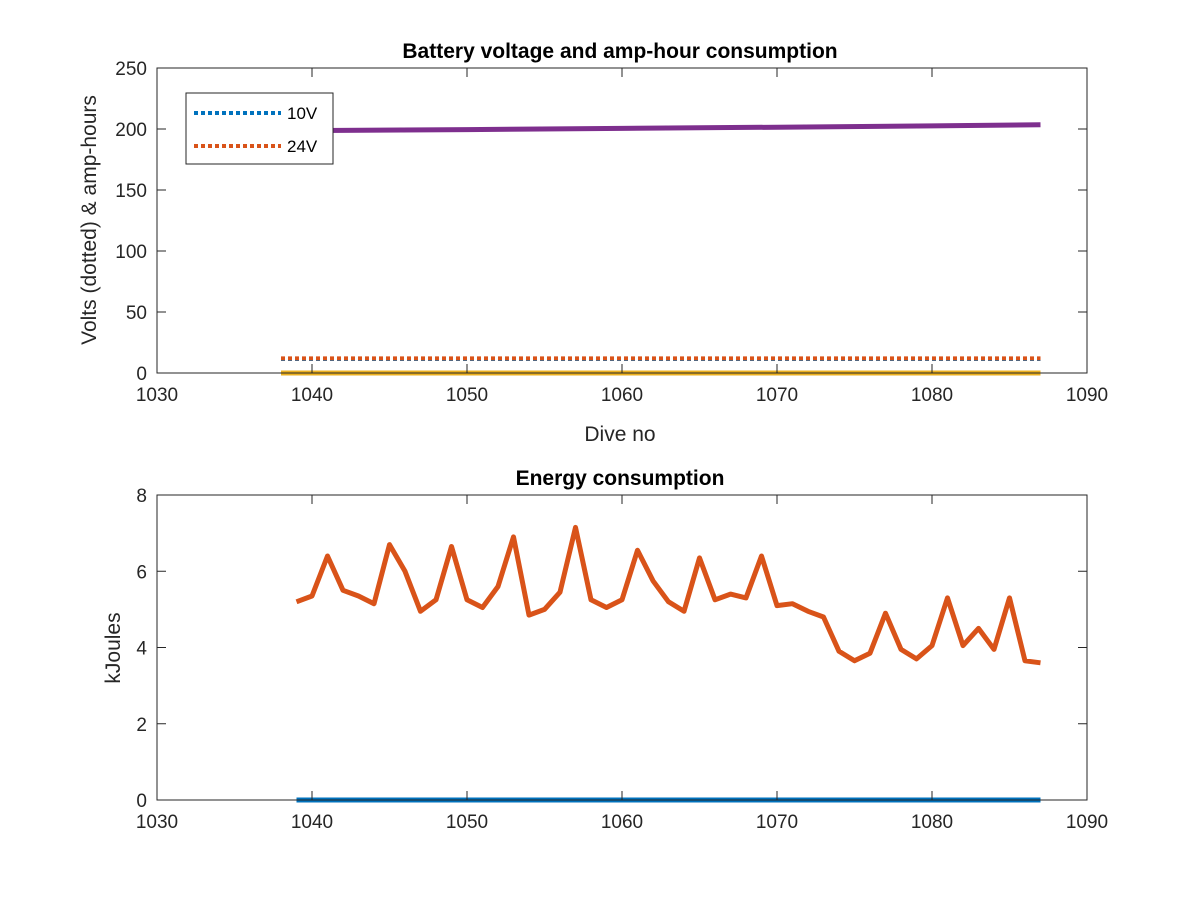 The image size is (1200, 900). Describe the element at coordinates (302, 146) in the screenshot. I see `legend-label-24v: 24V` at that location.